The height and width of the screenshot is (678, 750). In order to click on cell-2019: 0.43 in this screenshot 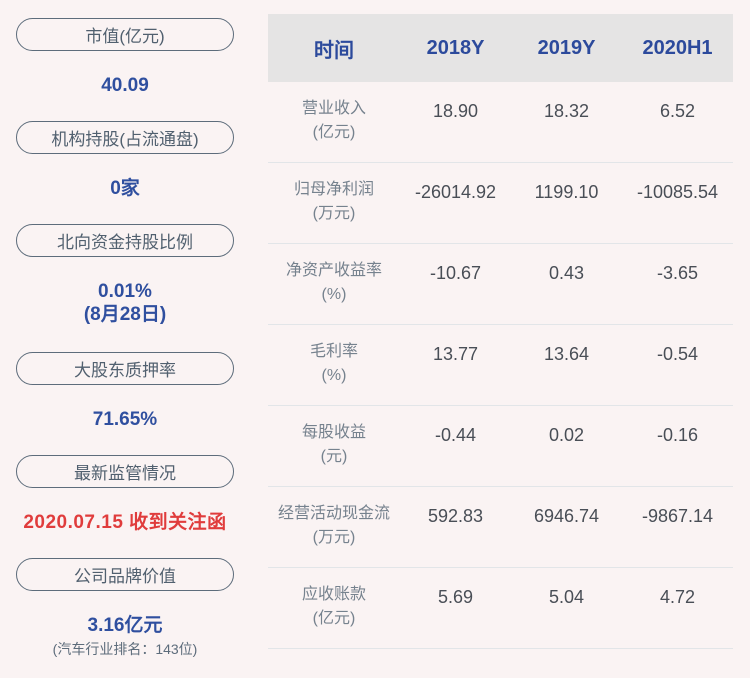, I will do `click(566, 273)`.